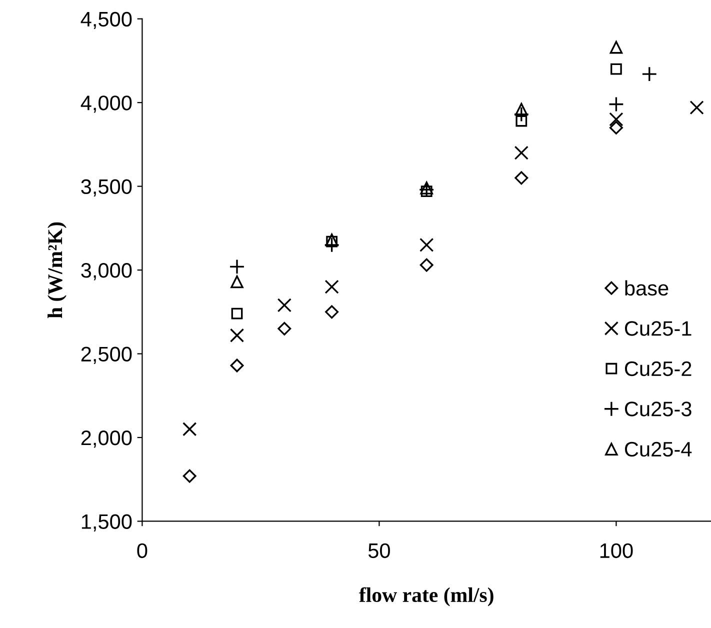  I want to click on y-tick-label: 3,500, so click(106, 188).